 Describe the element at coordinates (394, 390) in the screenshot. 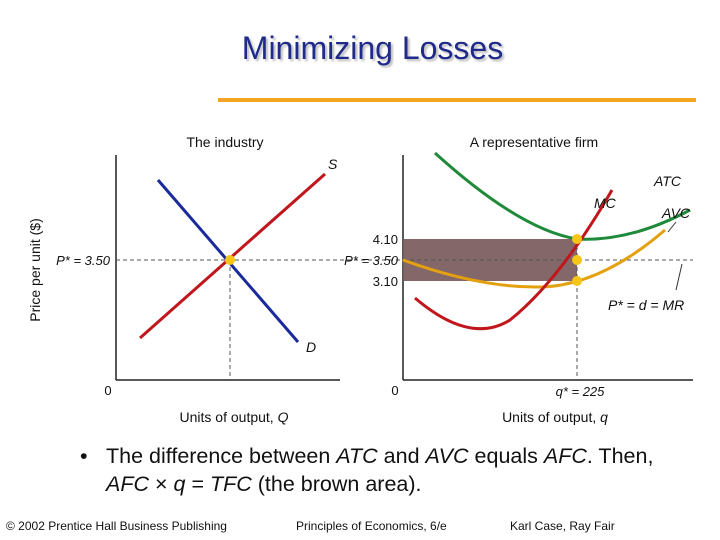

I see `firm-origin: 0` at that location.